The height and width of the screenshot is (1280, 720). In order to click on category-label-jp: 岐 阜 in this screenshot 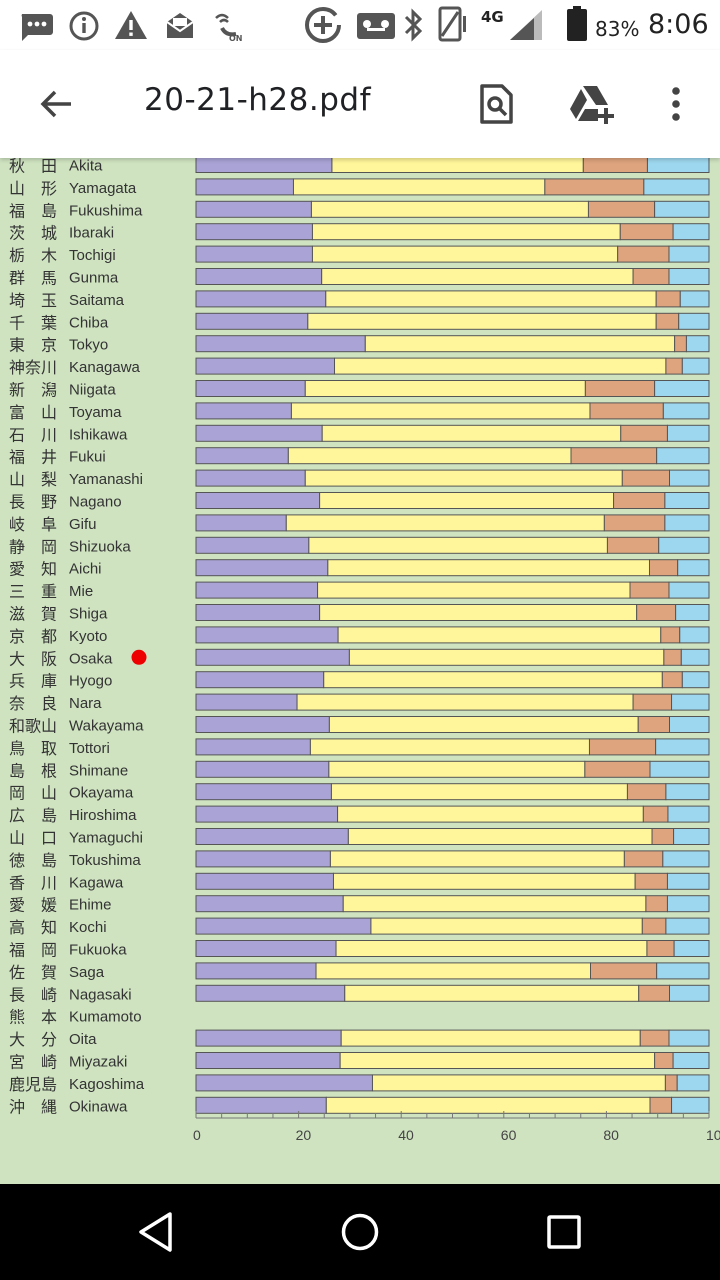, I will do `click(33, 524)`.